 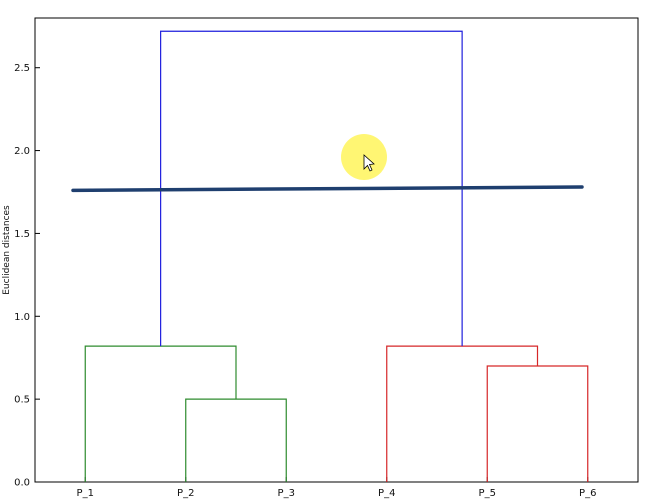 What do you see at coordinates (22, 483) in the screenshot?
I see `y-tick-label: 0.0` at bounding box center [22, 483].